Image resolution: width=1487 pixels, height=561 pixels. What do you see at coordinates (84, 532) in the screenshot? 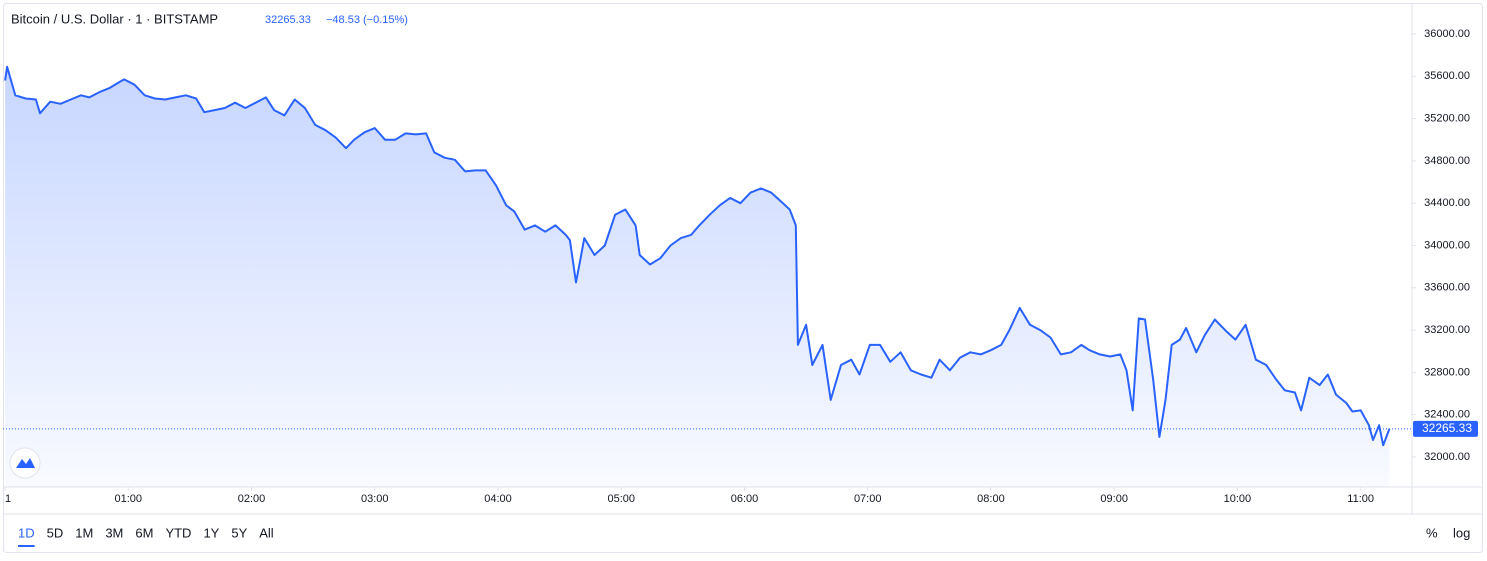
I see `range-button: 1M` at bounding box center [84, 532].